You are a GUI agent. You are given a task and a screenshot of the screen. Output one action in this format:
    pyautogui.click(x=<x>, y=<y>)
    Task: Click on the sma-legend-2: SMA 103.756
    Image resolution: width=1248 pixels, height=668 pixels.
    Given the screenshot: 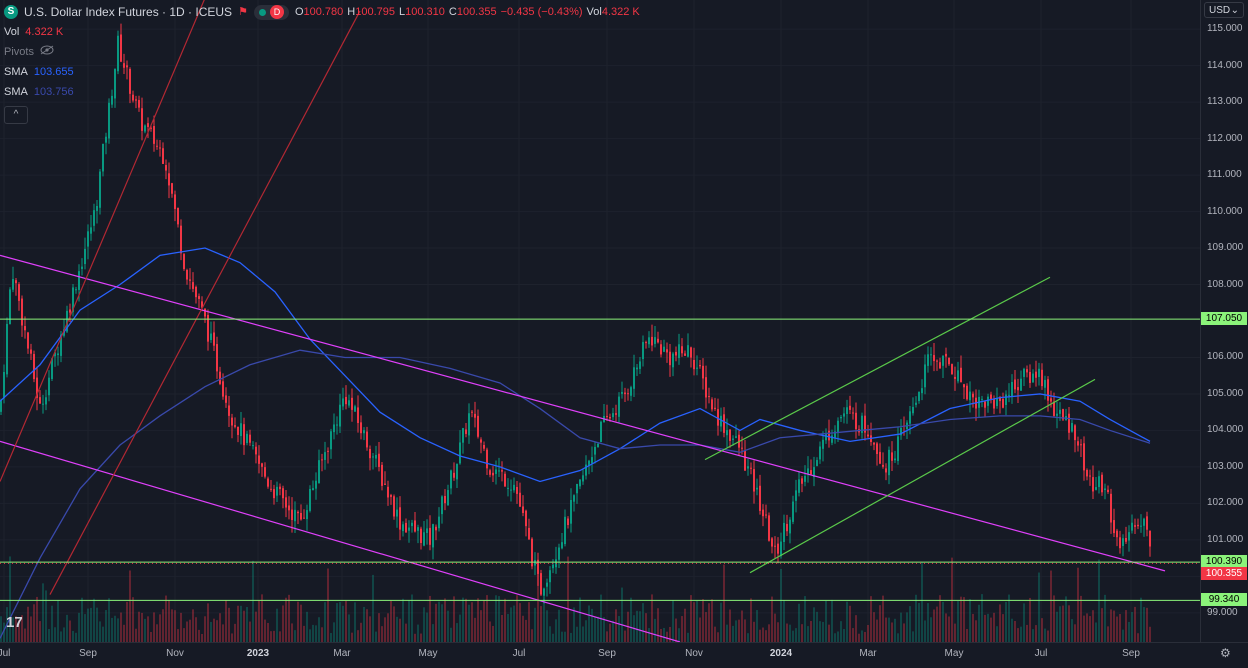 What is the action you would take?
    pyautogui.click(x=324, y=92)
    